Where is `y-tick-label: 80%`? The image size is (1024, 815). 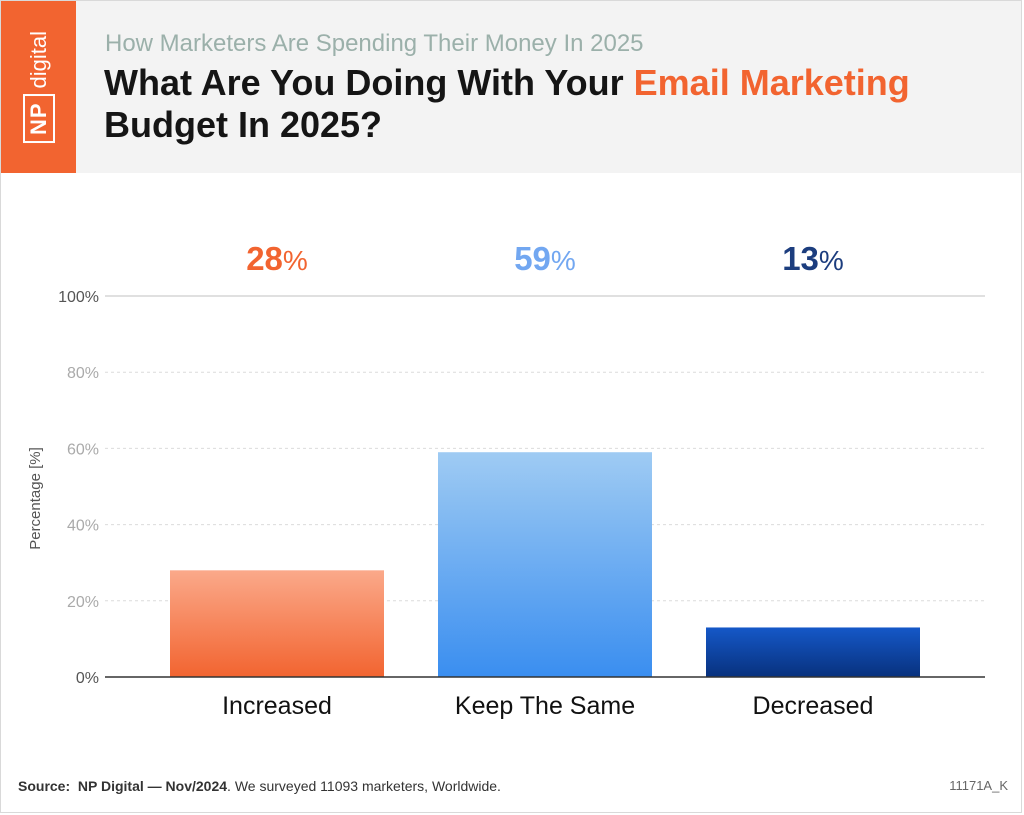 y-tick-label: 80% is located at coordinates (83, 373).